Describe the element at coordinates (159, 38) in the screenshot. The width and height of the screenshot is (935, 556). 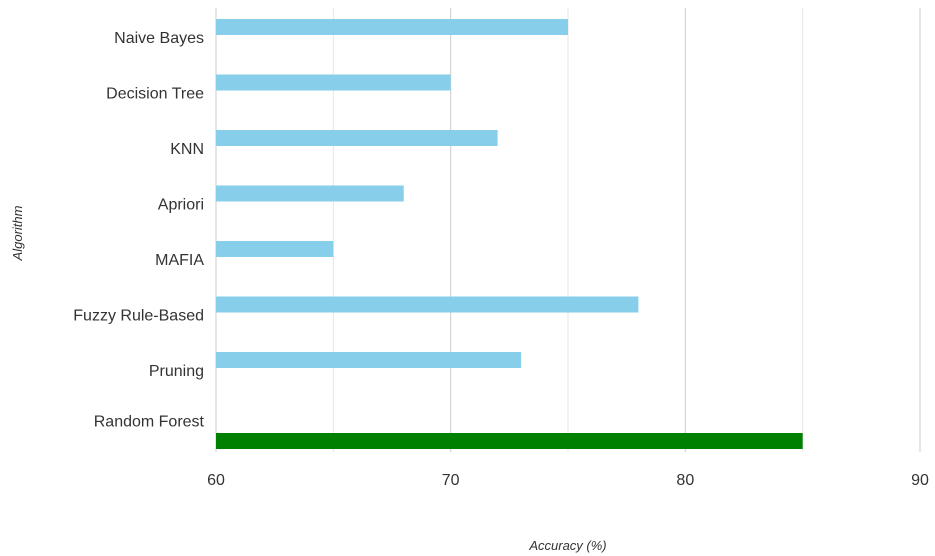
I see `category-label: Naive Bayes` at that location.